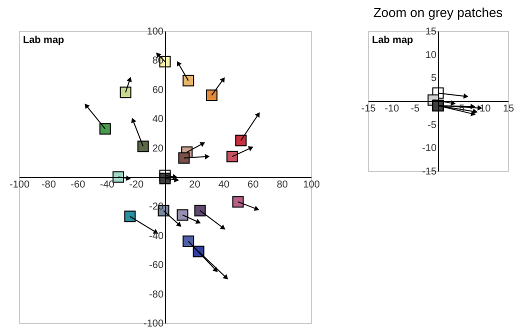 This screenshot has width=530, height=332. Describe the element at coordinates (156, 266) in the screenshot. I see `y-tick-label: -60` at that location.